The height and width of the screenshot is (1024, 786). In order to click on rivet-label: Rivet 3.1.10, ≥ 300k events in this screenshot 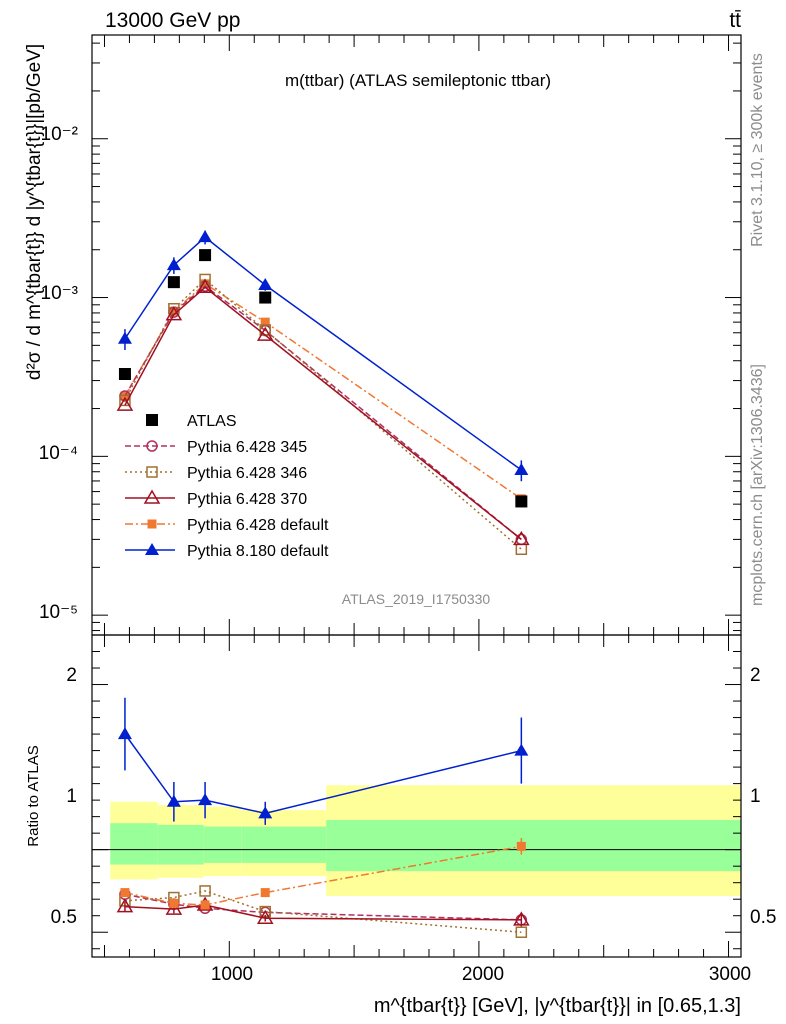, I will do `click(757, 150)`.